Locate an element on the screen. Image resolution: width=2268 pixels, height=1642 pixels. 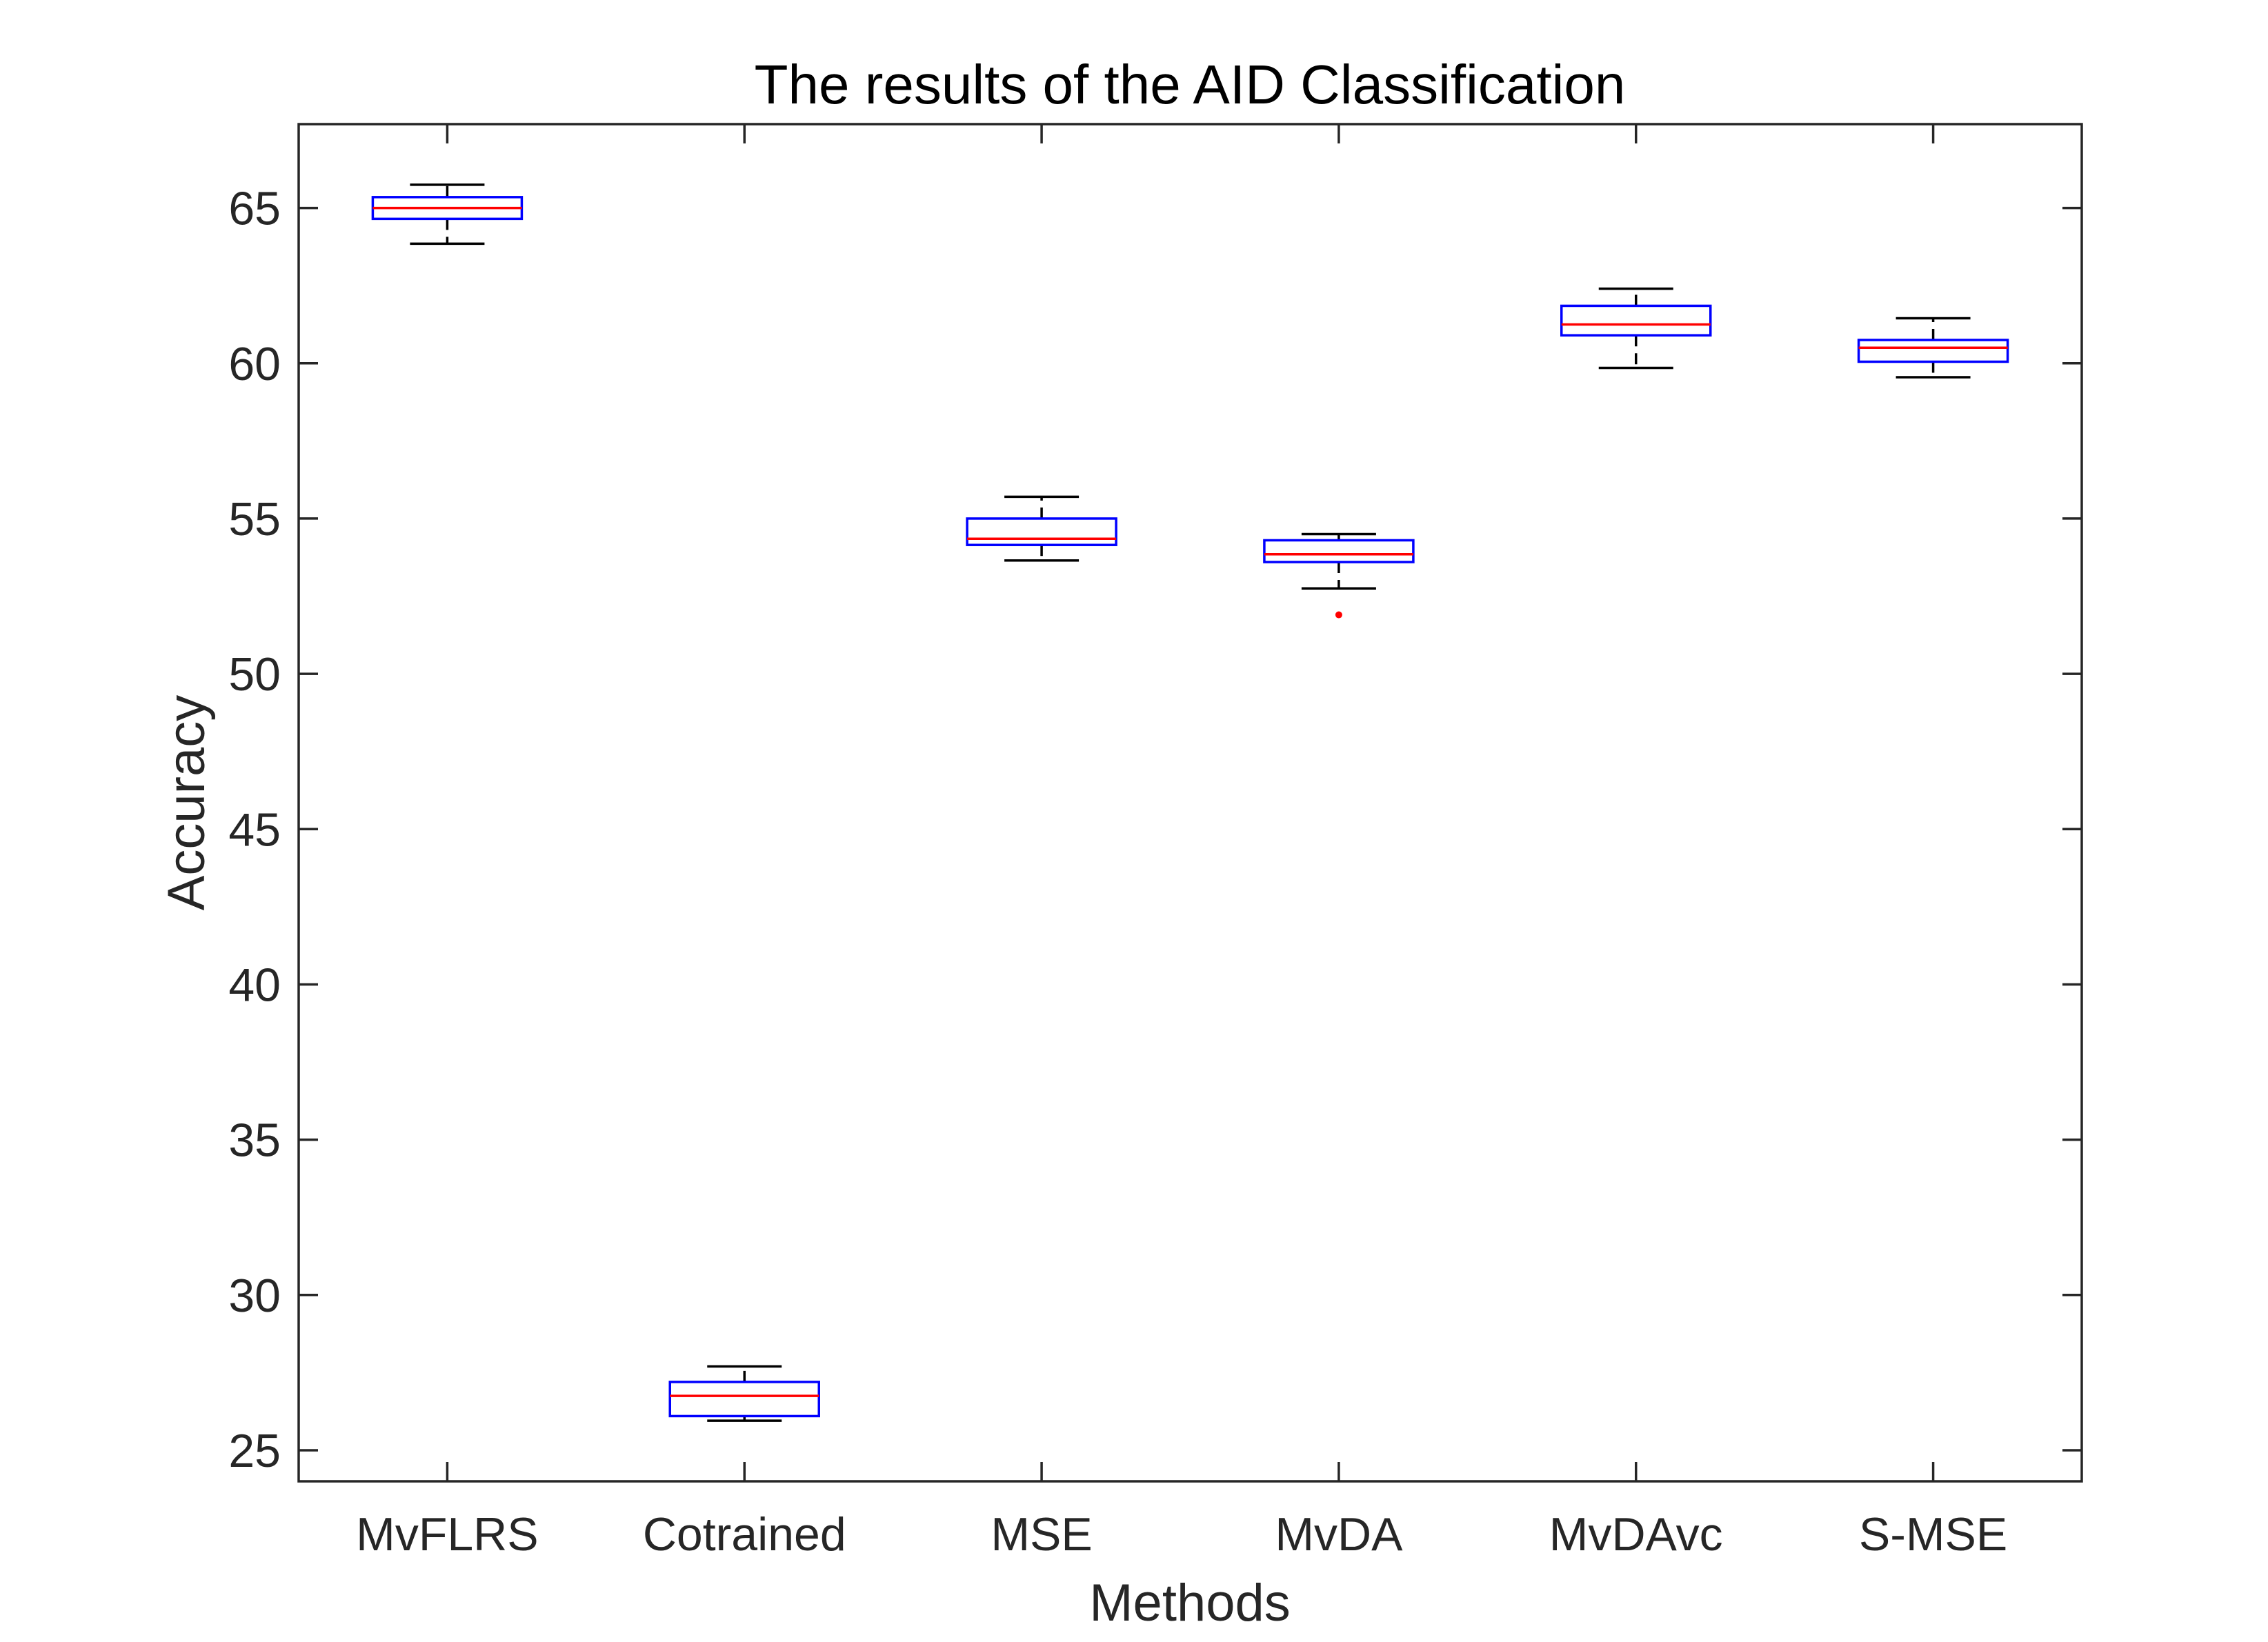
y-tick-label: 50 is located at coordinates (254, 674).